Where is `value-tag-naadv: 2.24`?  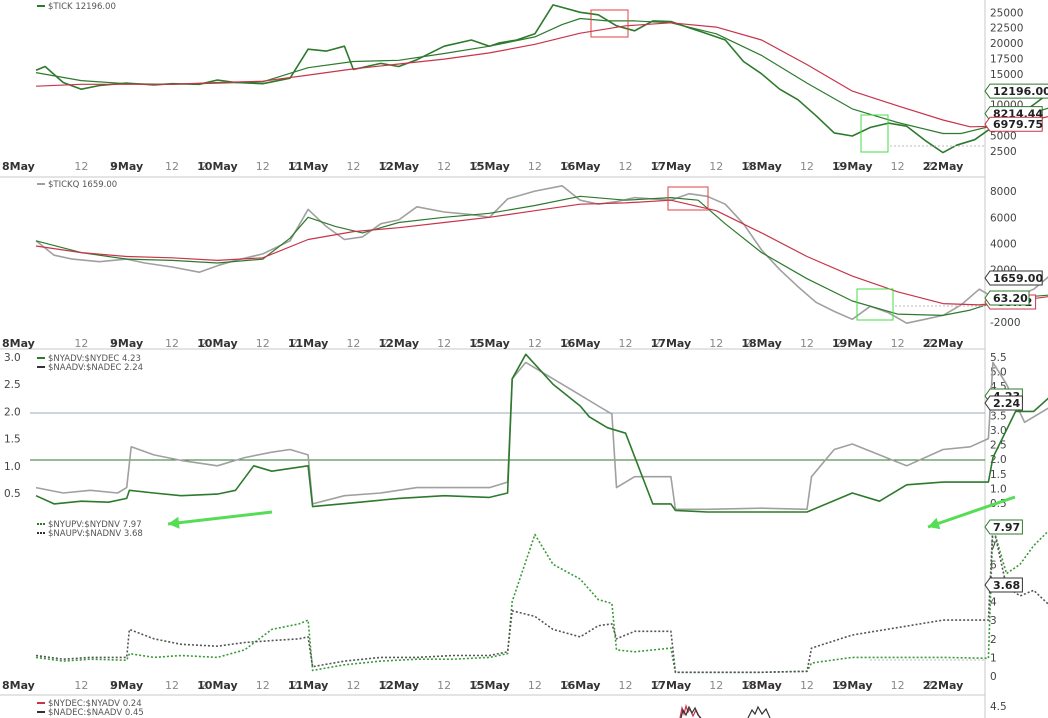
value-tag-naadv: 2.24 is located at coordinates (1003, 403).